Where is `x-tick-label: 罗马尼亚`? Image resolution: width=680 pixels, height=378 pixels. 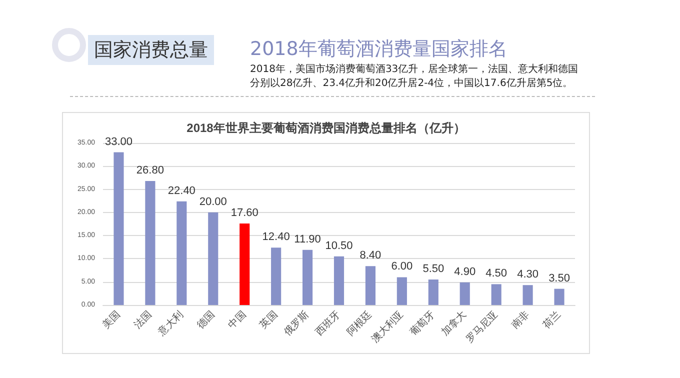
x-tick-label: 罗马尼亚 is located at coordinates (482, 327).